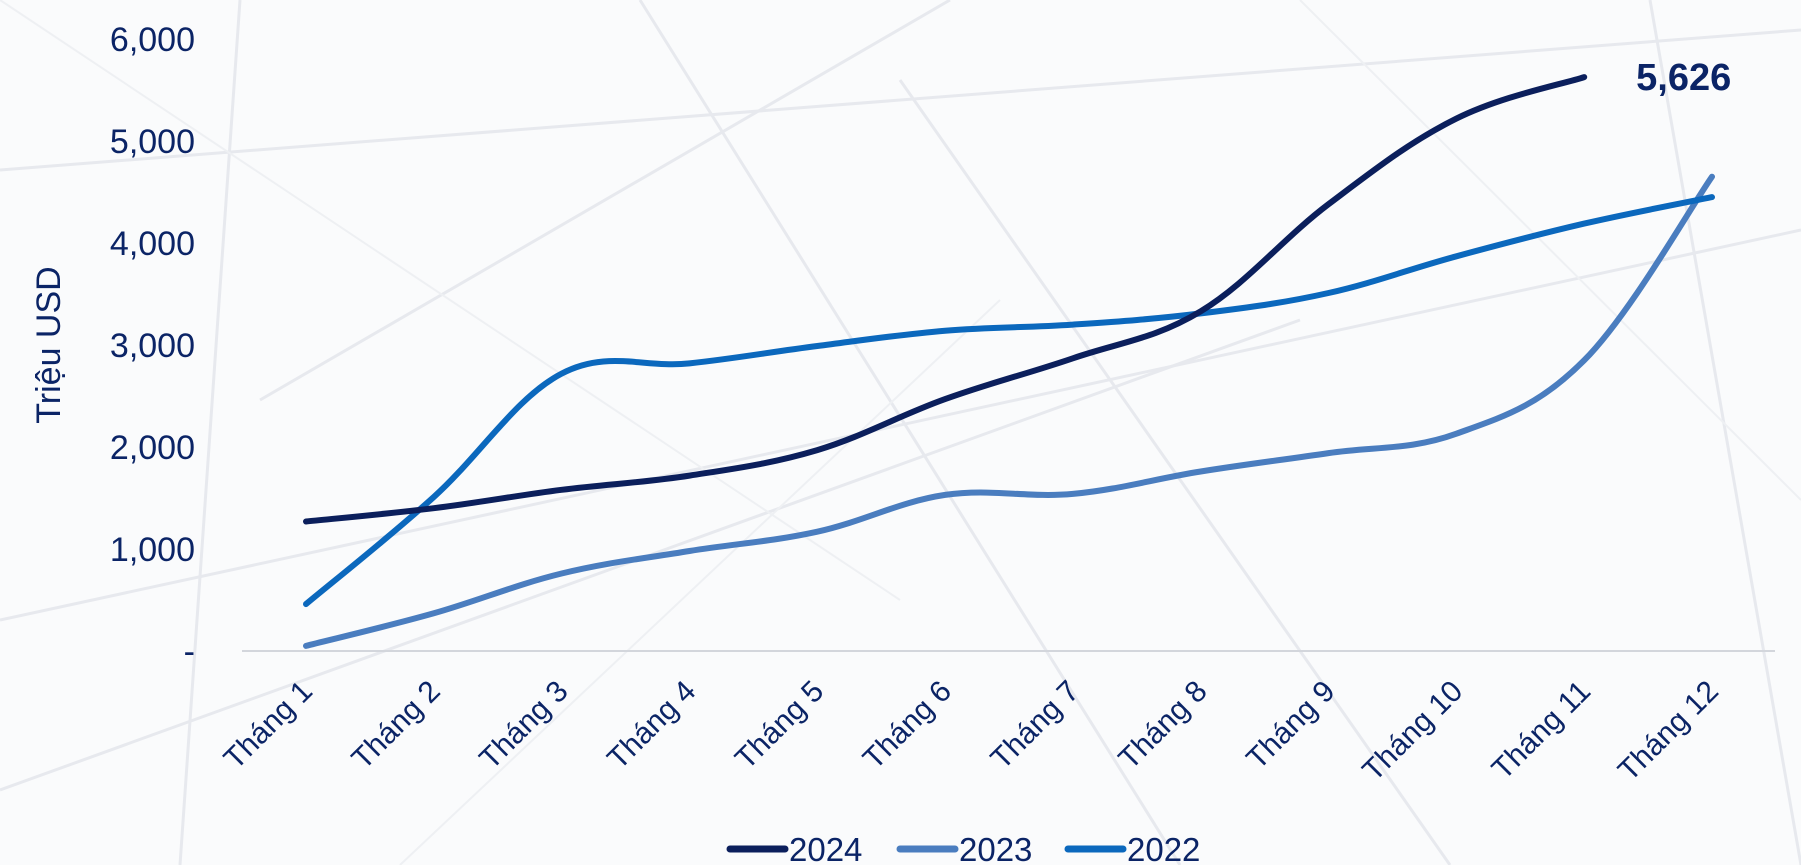 The image size is (1801, 865). Describe the element at coordinates (995, 848) in the screenshot. I see `legend-label-2023: 2023` at that location.